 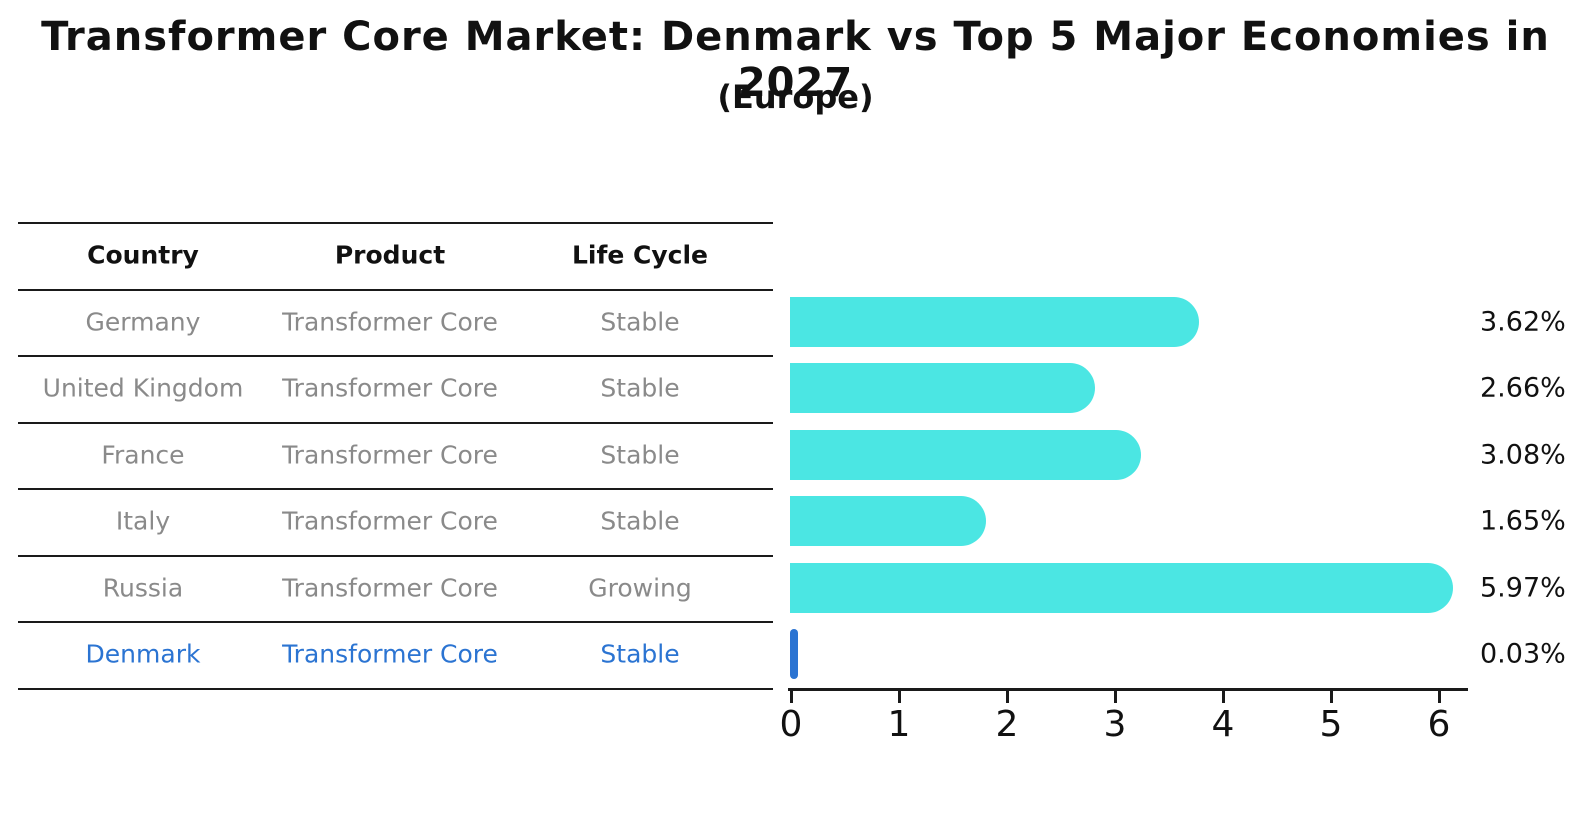 What do you see at coordinates (1523, 588) in the screenshot?
I see `value-label: 5.97%` at bounding box center [1523, 588].